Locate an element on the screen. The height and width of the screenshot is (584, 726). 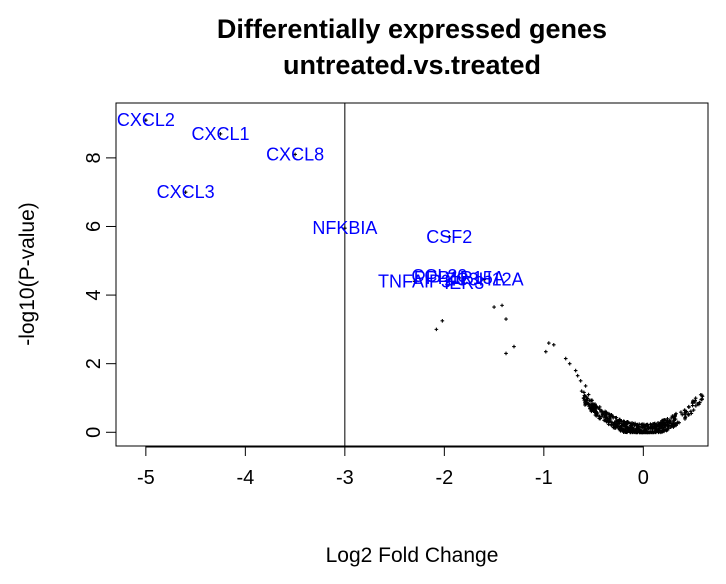
y-tick-label: 4 is located at coordinates (94, 295).